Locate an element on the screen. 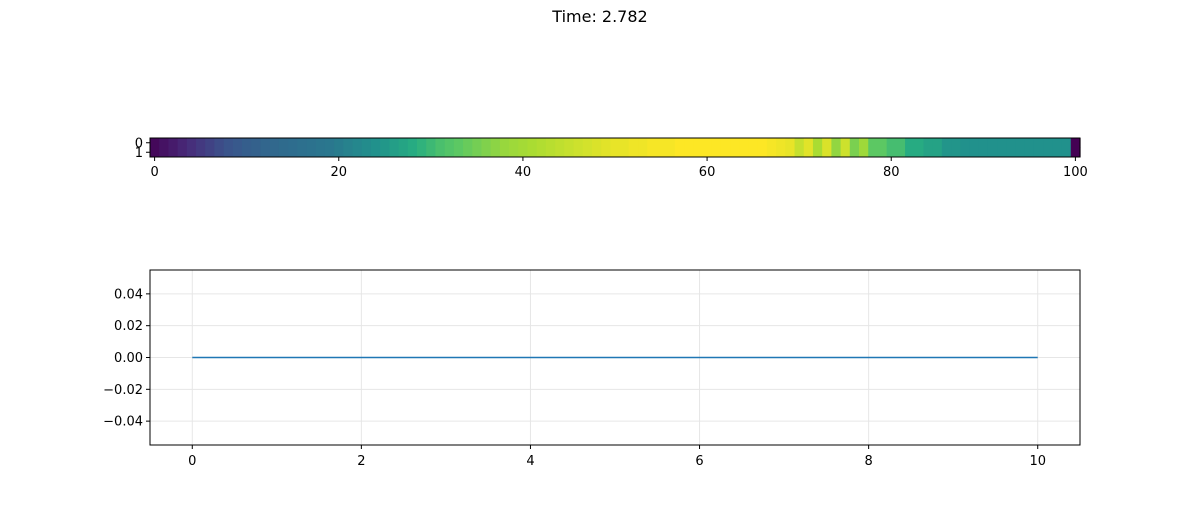 Image resolution: width=1200 pixels, height=505 pixels. heatmap-cells is located at coordinates (615, 148).